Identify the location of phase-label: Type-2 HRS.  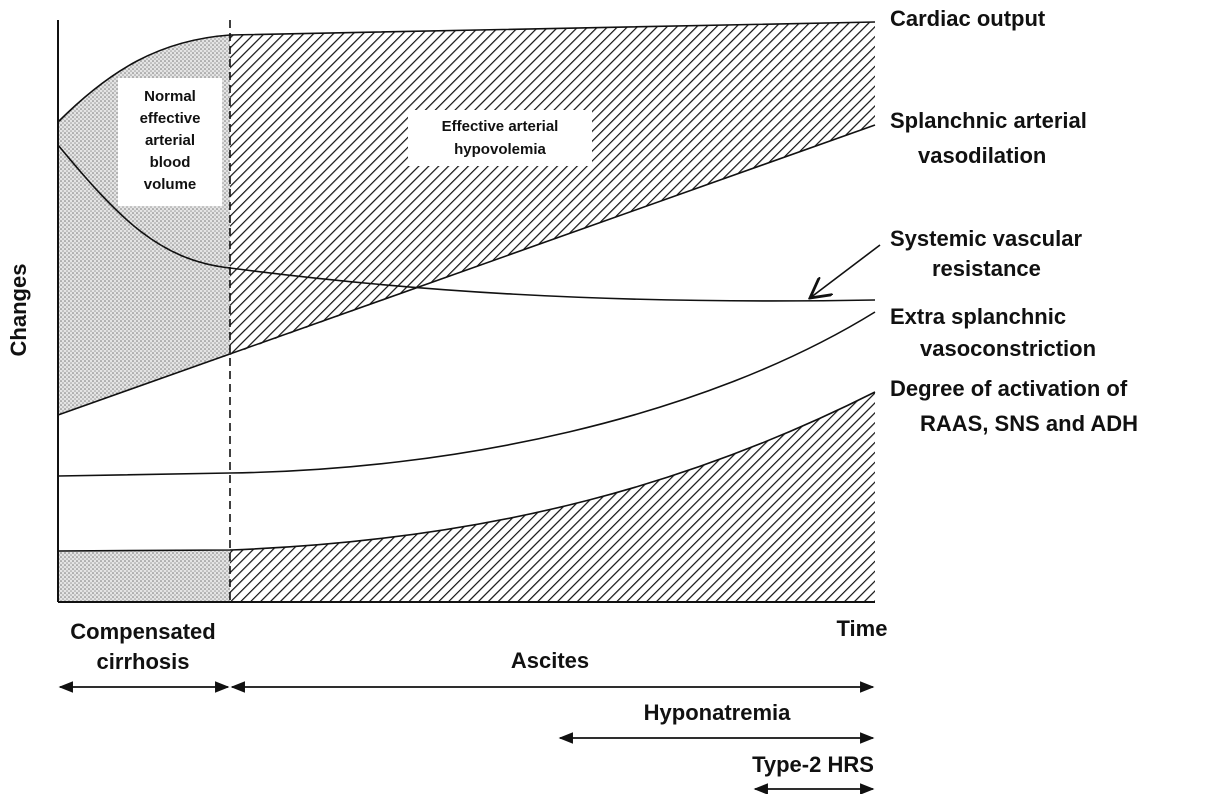
(813, 764).